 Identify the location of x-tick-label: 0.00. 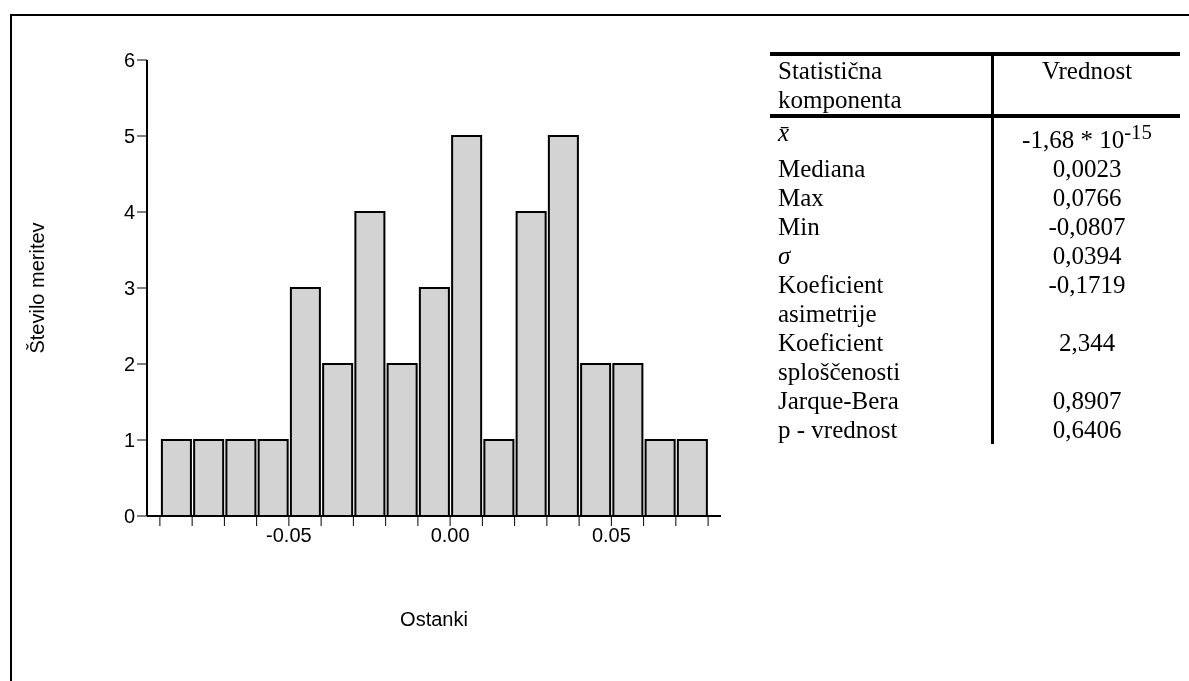
(450, 535).